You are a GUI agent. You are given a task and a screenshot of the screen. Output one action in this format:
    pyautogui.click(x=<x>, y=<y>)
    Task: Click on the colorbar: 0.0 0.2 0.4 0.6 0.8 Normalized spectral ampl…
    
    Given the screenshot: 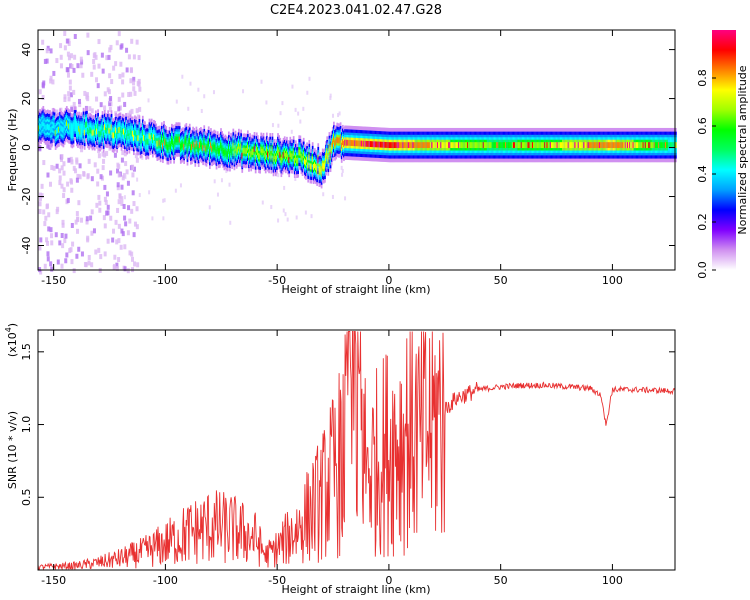 What is the action you would take?
    pyautogui.click(x=722, y=154)
    